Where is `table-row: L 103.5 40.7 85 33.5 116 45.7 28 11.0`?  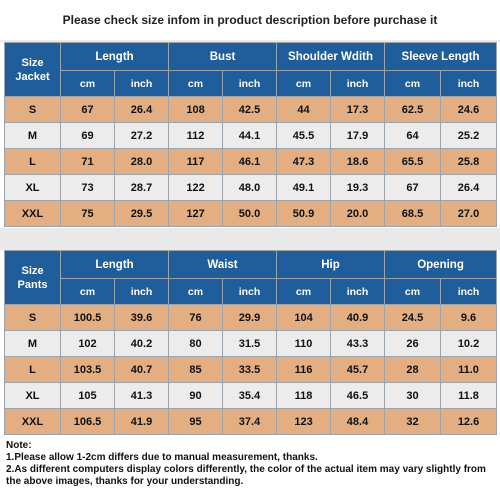 table-row: L 103.5 40.7 85 33.5 116 45.7 28 11.0 is located at coordinates (251, 369).